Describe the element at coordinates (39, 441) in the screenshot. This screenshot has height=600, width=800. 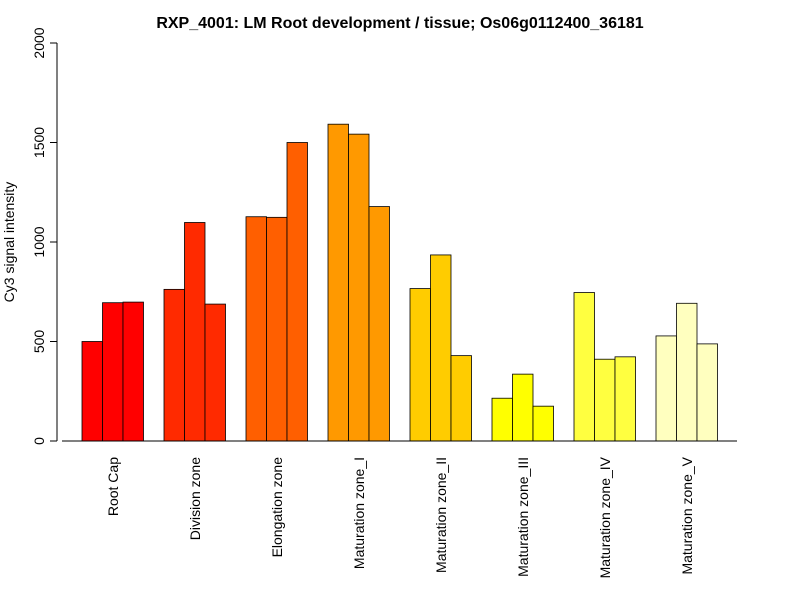
I see `y-tick-label: 0` at that location.